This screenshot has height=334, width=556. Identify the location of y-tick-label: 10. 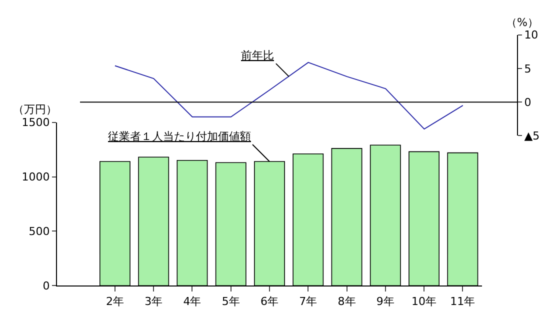
(531, 35).